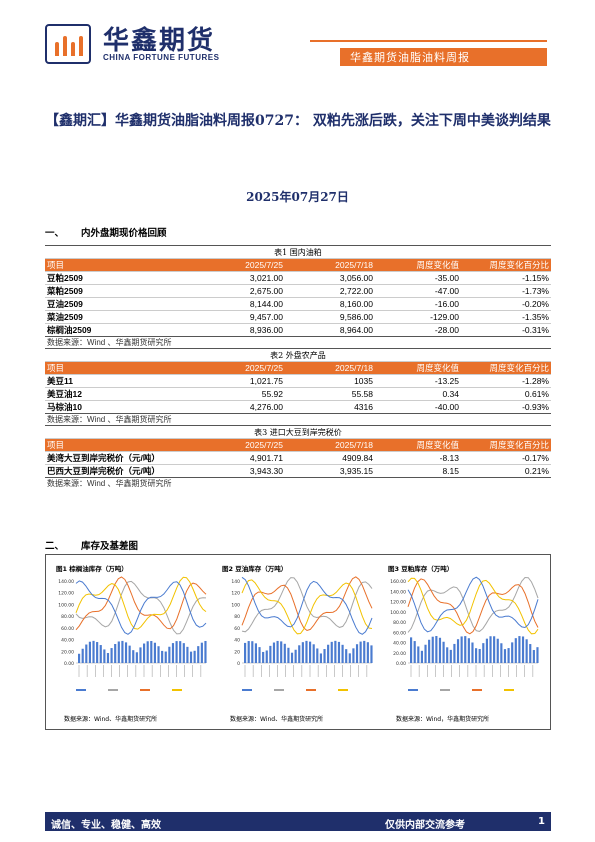 This screenshot has height=842, width=595. What do you see at coordinates (298, 291) in the screenshot?
I see `table-row: 菜粕2509 2,675.00 2,722.00 -47.00 -1.73%` at bounding box center [298, 291].